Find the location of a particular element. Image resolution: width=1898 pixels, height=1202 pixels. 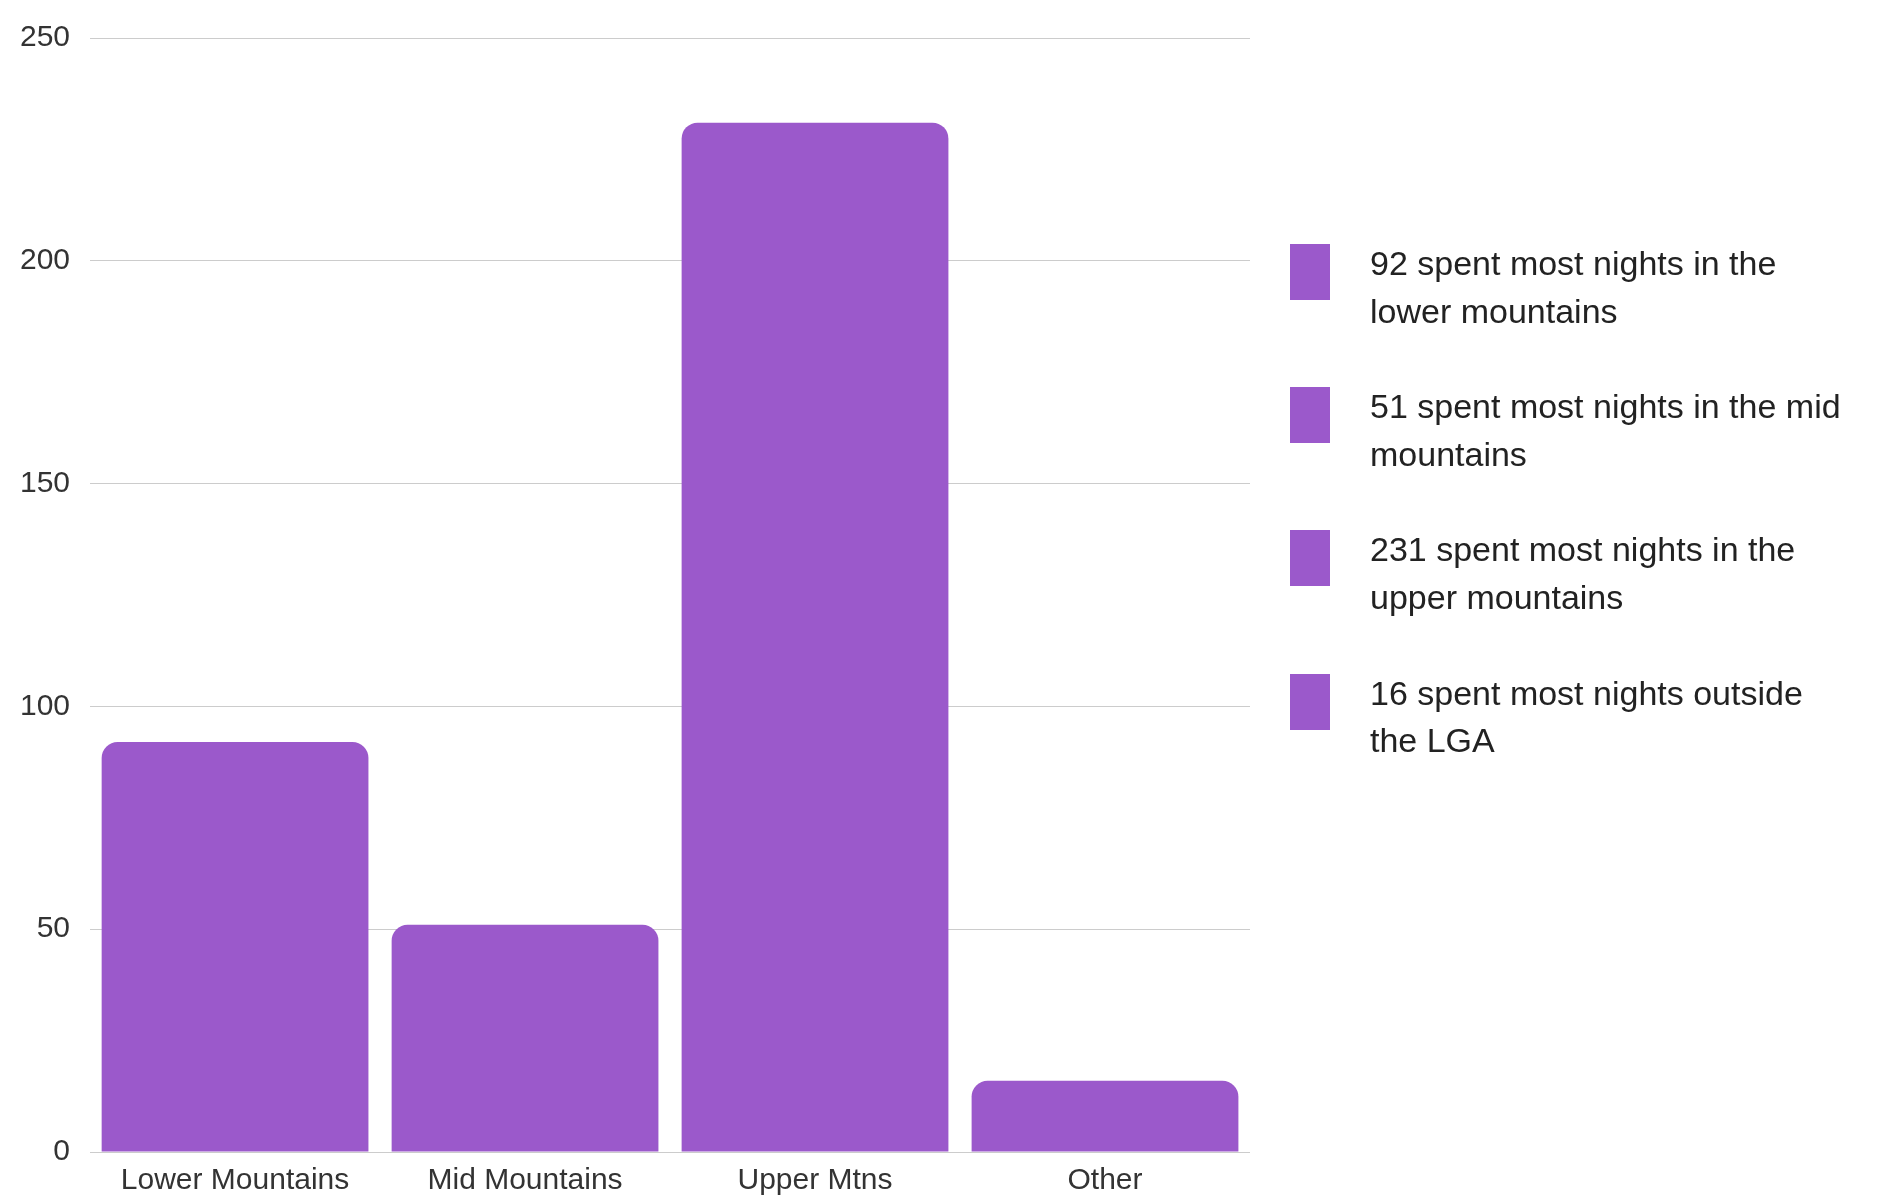

y-tick-label: 250 is located at coordinates (45, 36).